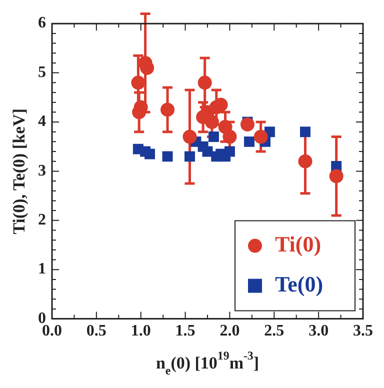  I want to click on y-tick-label: 6, so click(42, 23).